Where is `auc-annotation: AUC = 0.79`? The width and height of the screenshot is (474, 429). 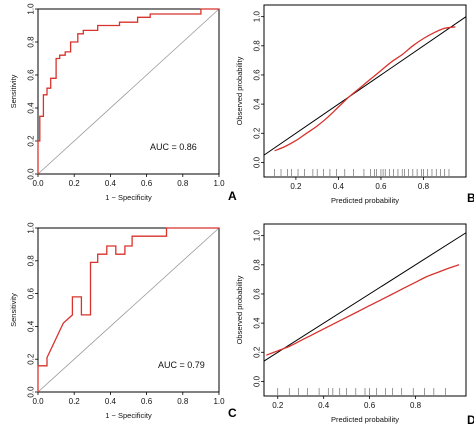
auc-annotation: AUC = 0.79 is located at coordinates (181, 365).